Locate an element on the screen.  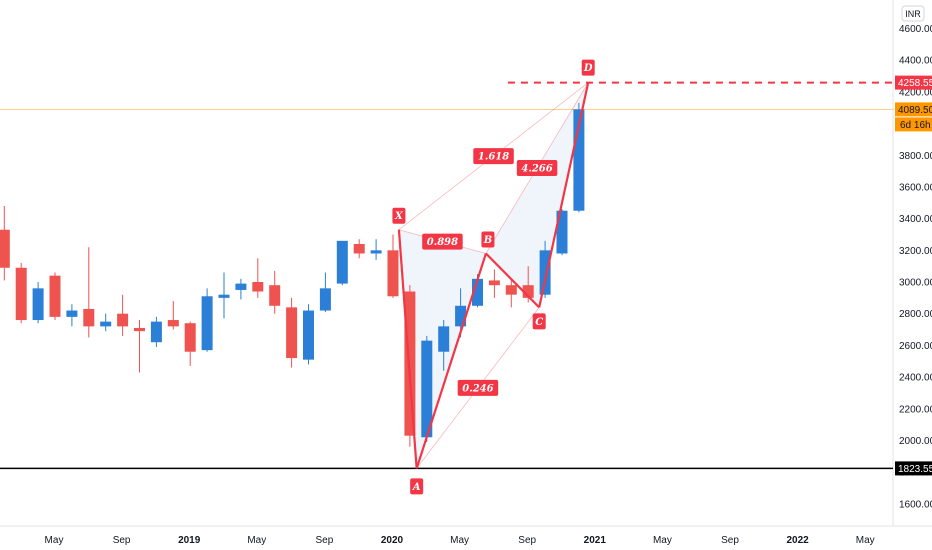
price-tag-4258.55: 4258.55 is located at coordinates (915, 83).